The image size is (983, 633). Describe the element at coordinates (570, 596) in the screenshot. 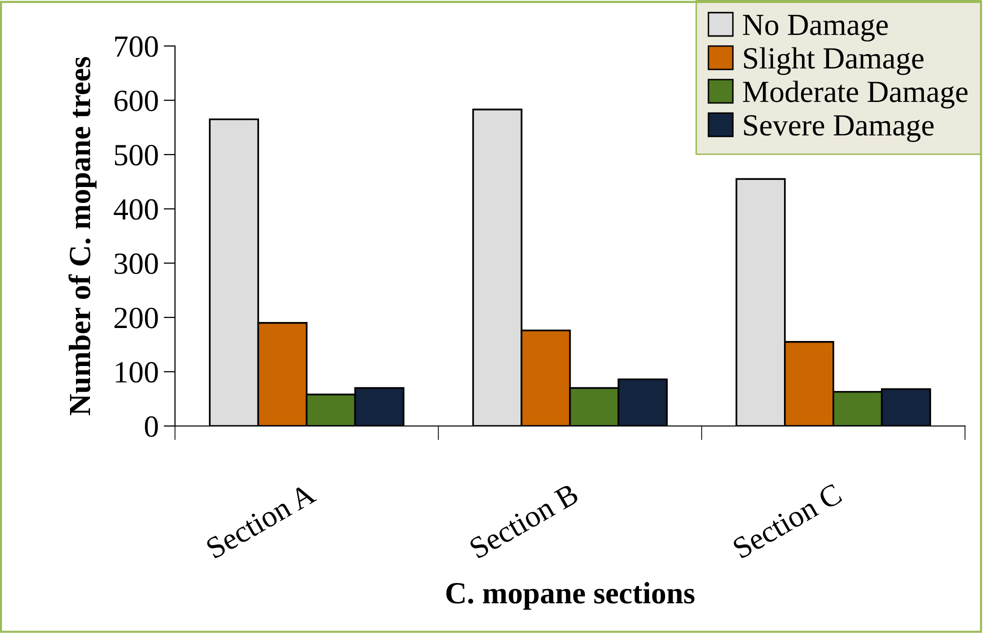

I see `x-axis-title: C. mopane sections` at that location.